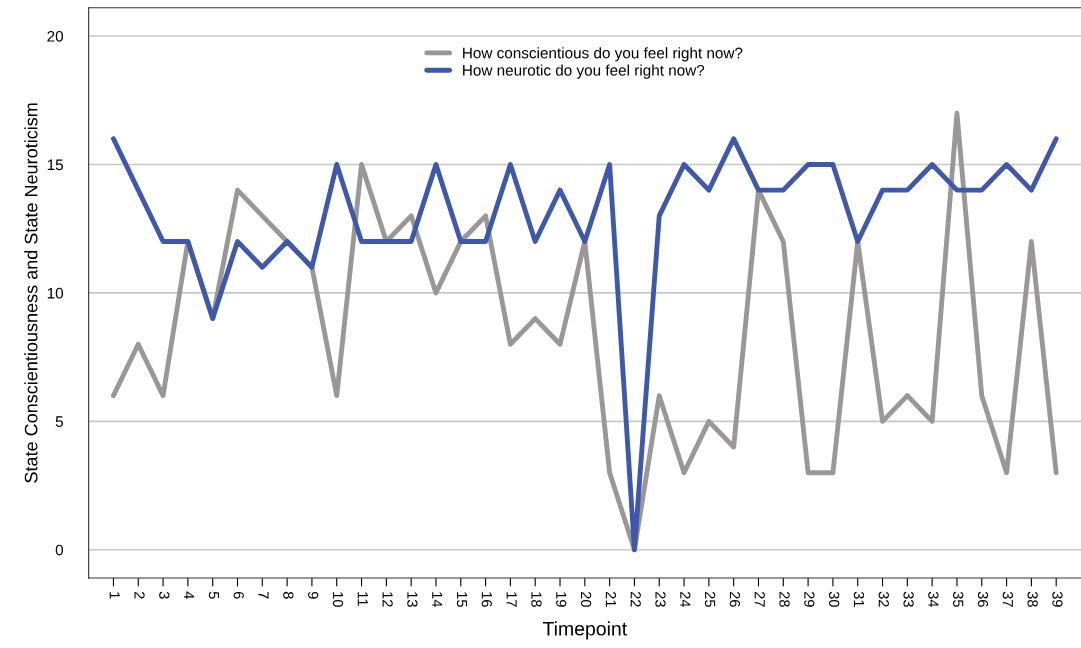  Describe the element at coordinates (55, 165) in the screenshot. I see `y-tick-label: 15` at that location.